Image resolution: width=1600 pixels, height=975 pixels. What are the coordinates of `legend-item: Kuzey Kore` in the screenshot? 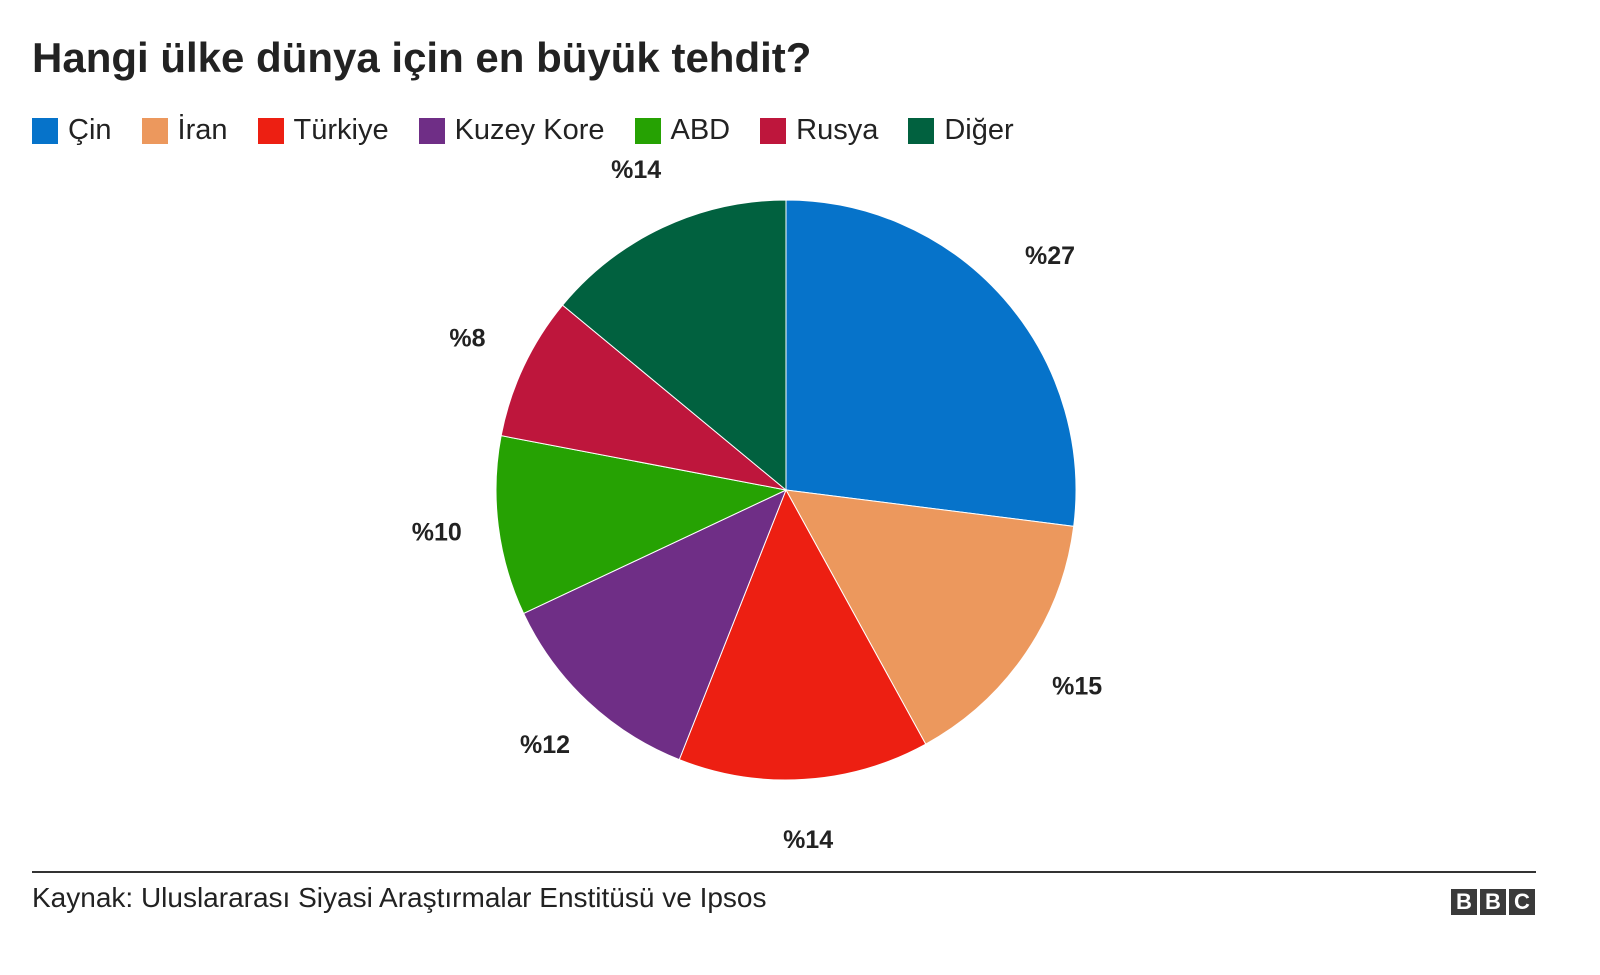 It's located at (511, 130).